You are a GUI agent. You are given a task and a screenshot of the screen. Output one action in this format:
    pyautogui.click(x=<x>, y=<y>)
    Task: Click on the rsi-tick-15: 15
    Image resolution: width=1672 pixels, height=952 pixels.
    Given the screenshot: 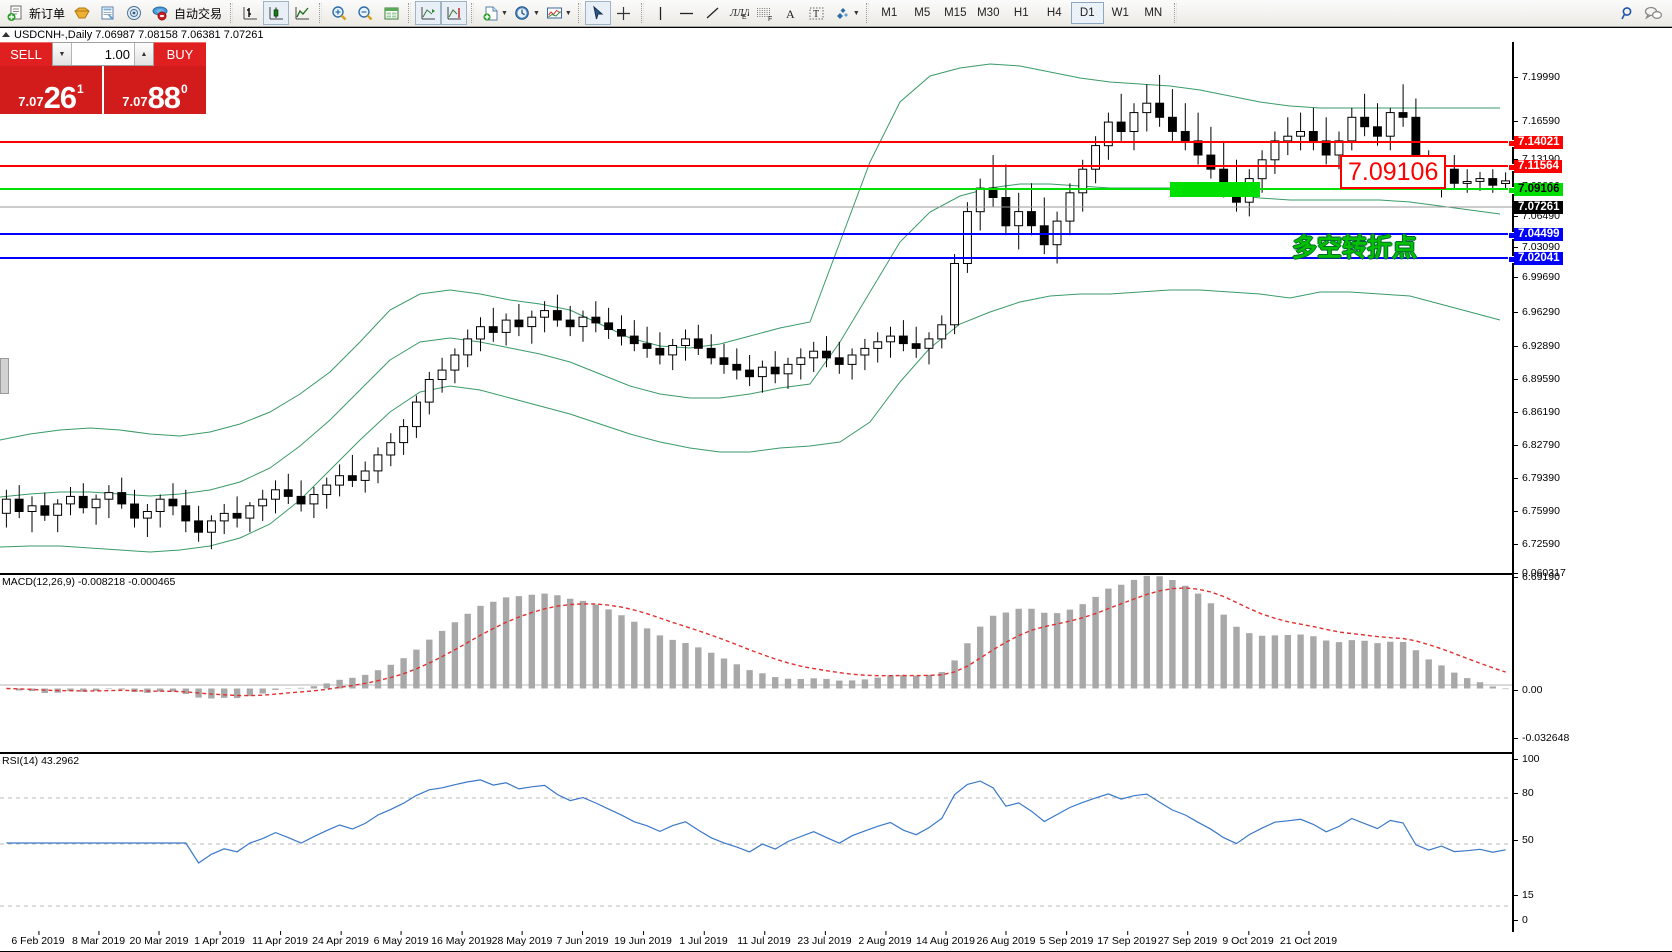 What is the action you would take?
    pyautogui.click(x=1524, y=895)
    